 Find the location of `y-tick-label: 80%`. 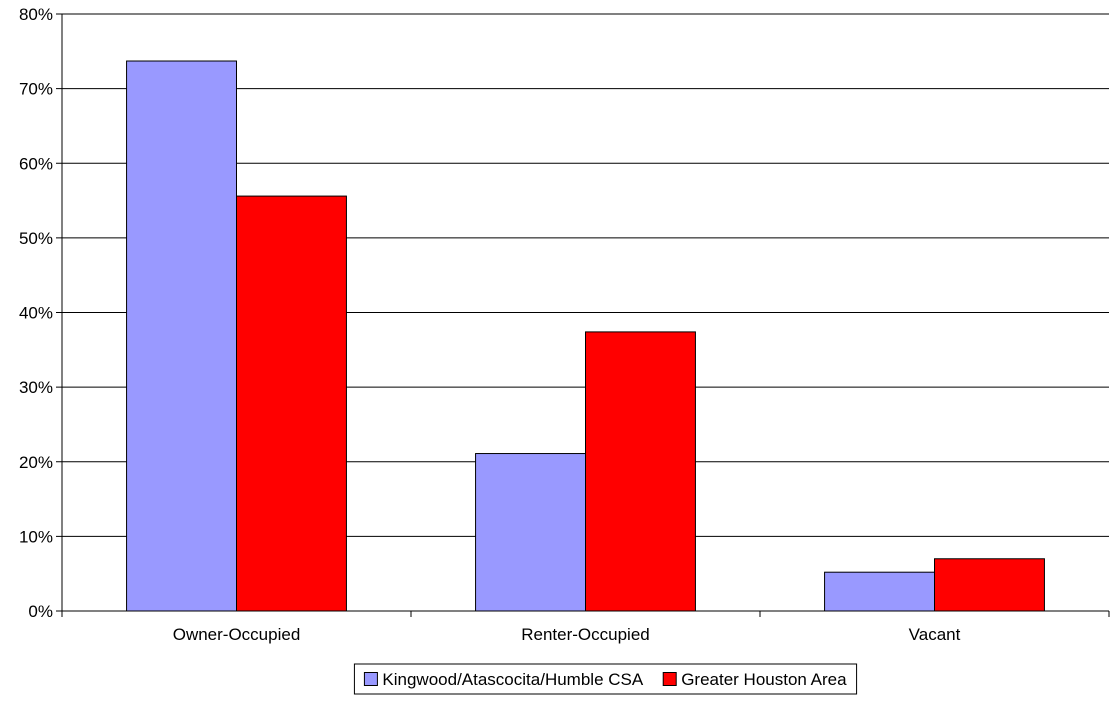

y-tick-label: 80% is located at coordinates (36, 14).